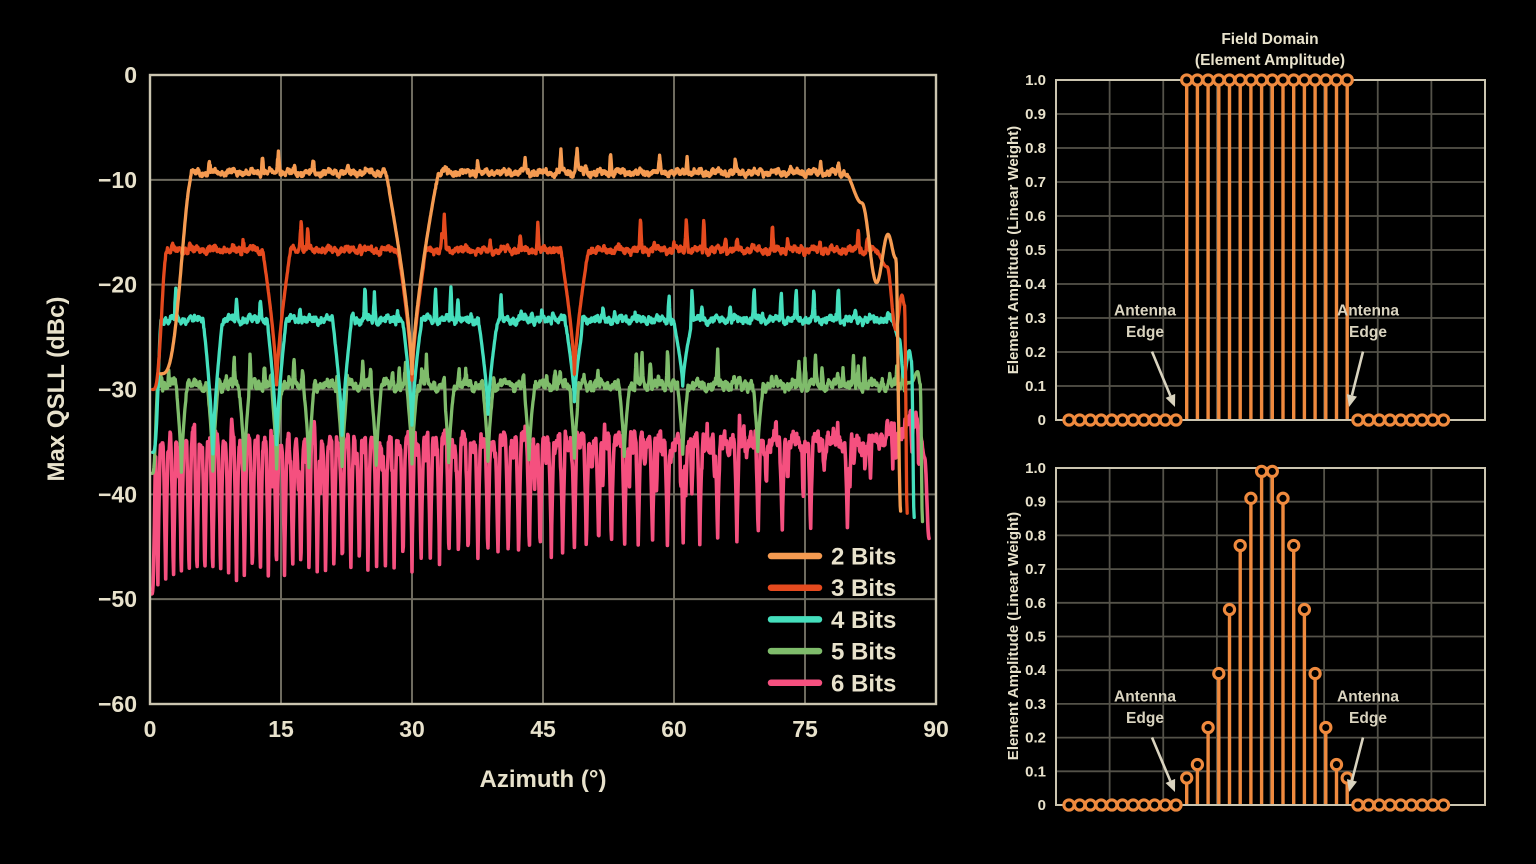  What do you see at coordinates (863, 557) in the screenshot?
I see `legend-label: 2 Bits` at bounding box center [863, 557].